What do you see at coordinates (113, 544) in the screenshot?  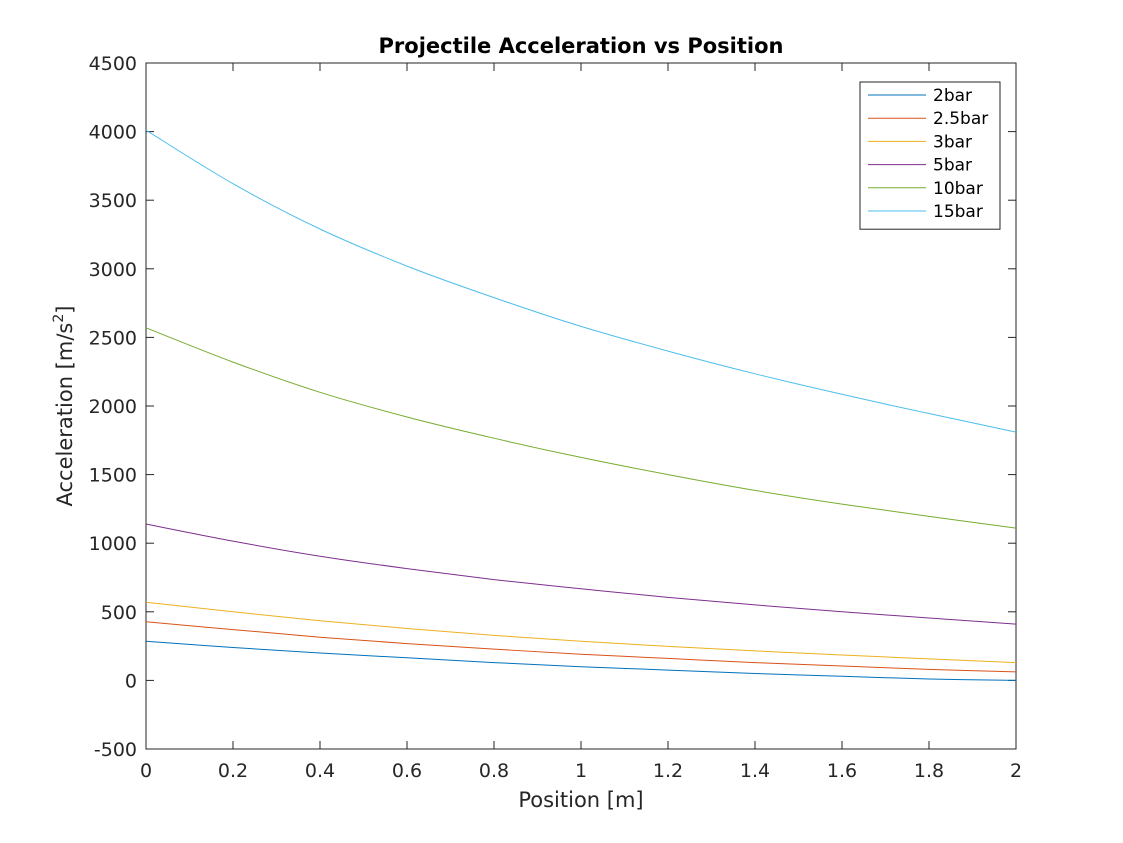 I see `y-tick-label: 1000` at bounding box center [113, 544].